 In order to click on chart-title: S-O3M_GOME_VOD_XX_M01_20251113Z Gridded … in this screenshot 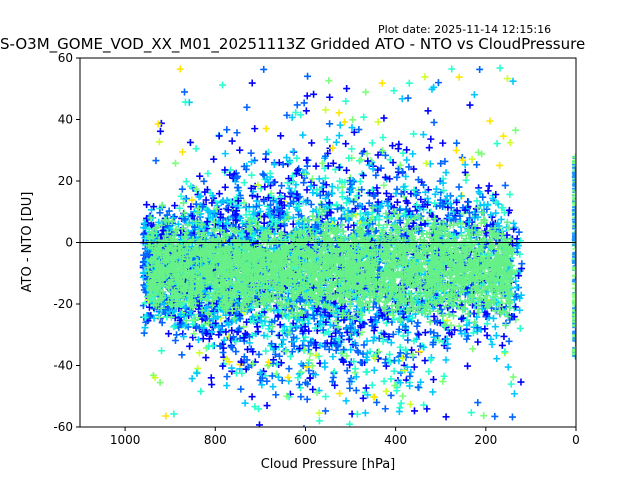, I will do `click(293, 44)`.